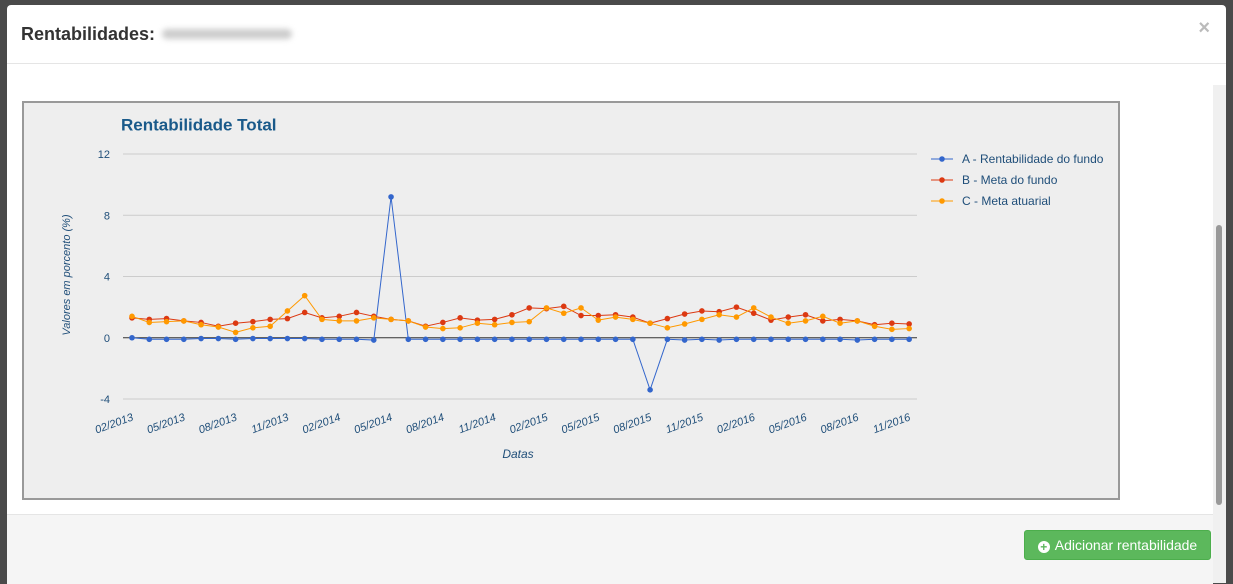  Describe the element at coordinates (685, 423) in the screenshot. I see `x-tick-label: 11/2015` at that location.